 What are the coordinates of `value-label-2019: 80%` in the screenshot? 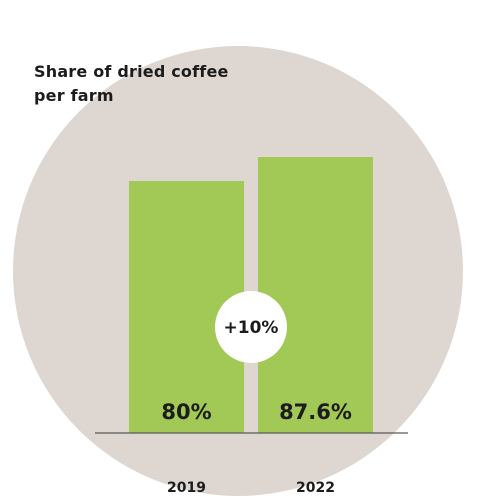 It's located at (186, 412).